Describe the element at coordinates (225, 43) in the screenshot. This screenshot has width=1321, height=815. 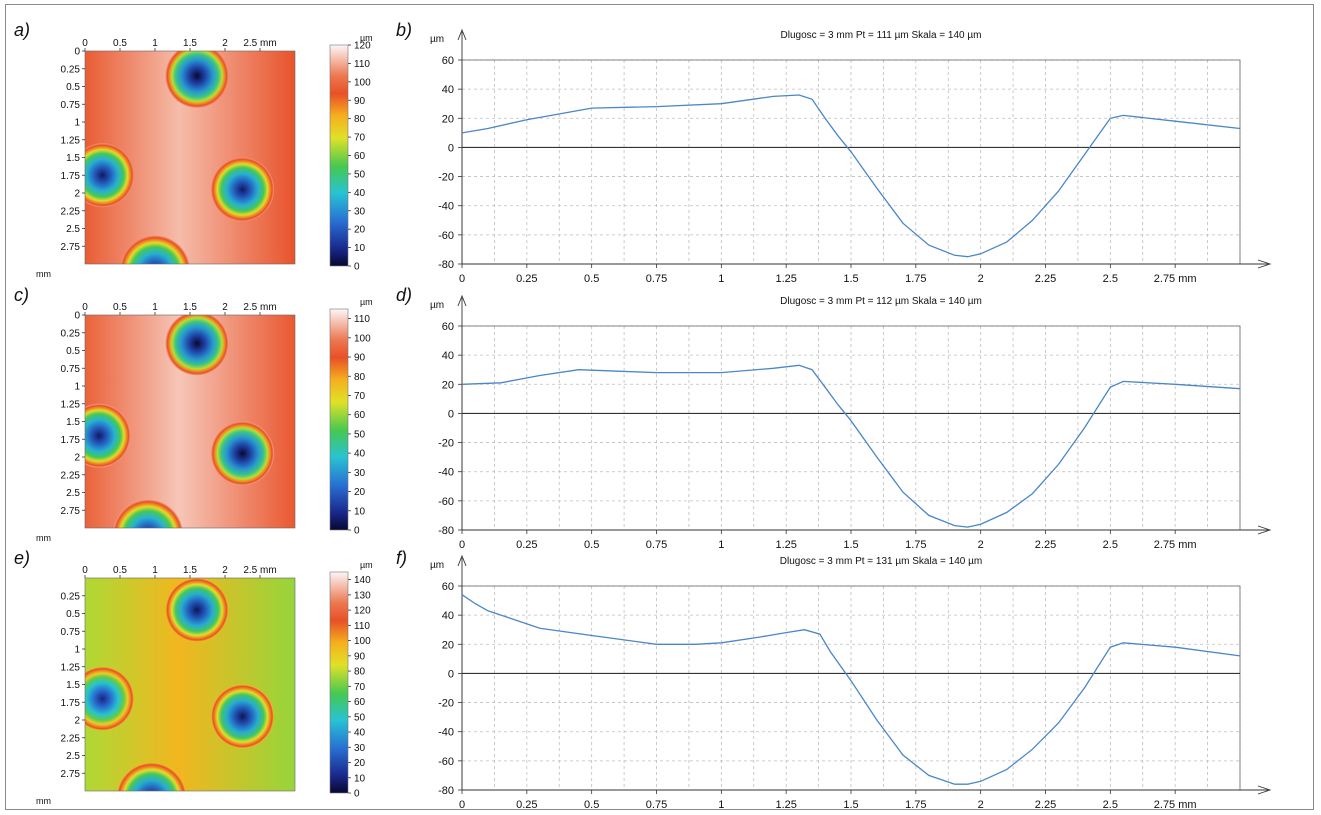
I see `map-x-tick-label: 2` at that location.